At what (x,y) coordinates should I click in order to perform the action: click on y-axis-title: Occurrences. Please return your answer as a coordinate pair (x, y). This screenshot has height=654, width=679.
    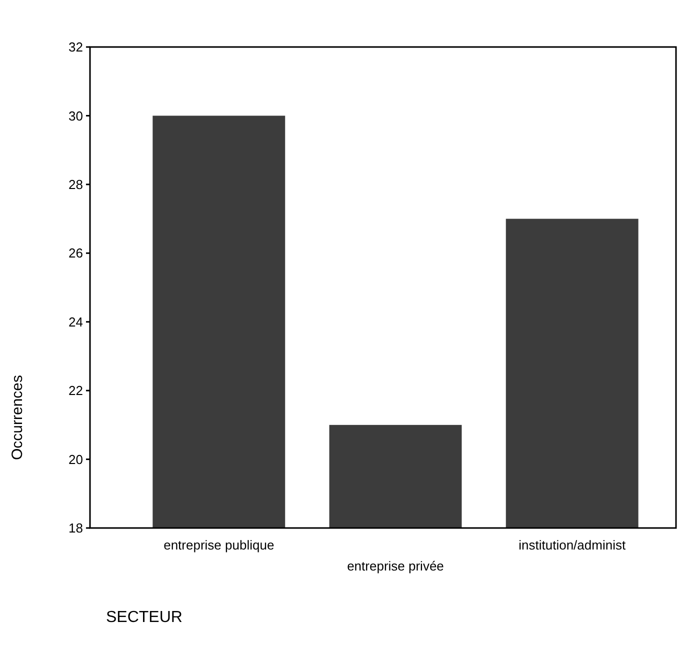
    Looking at the image, I should click on (17, 417).